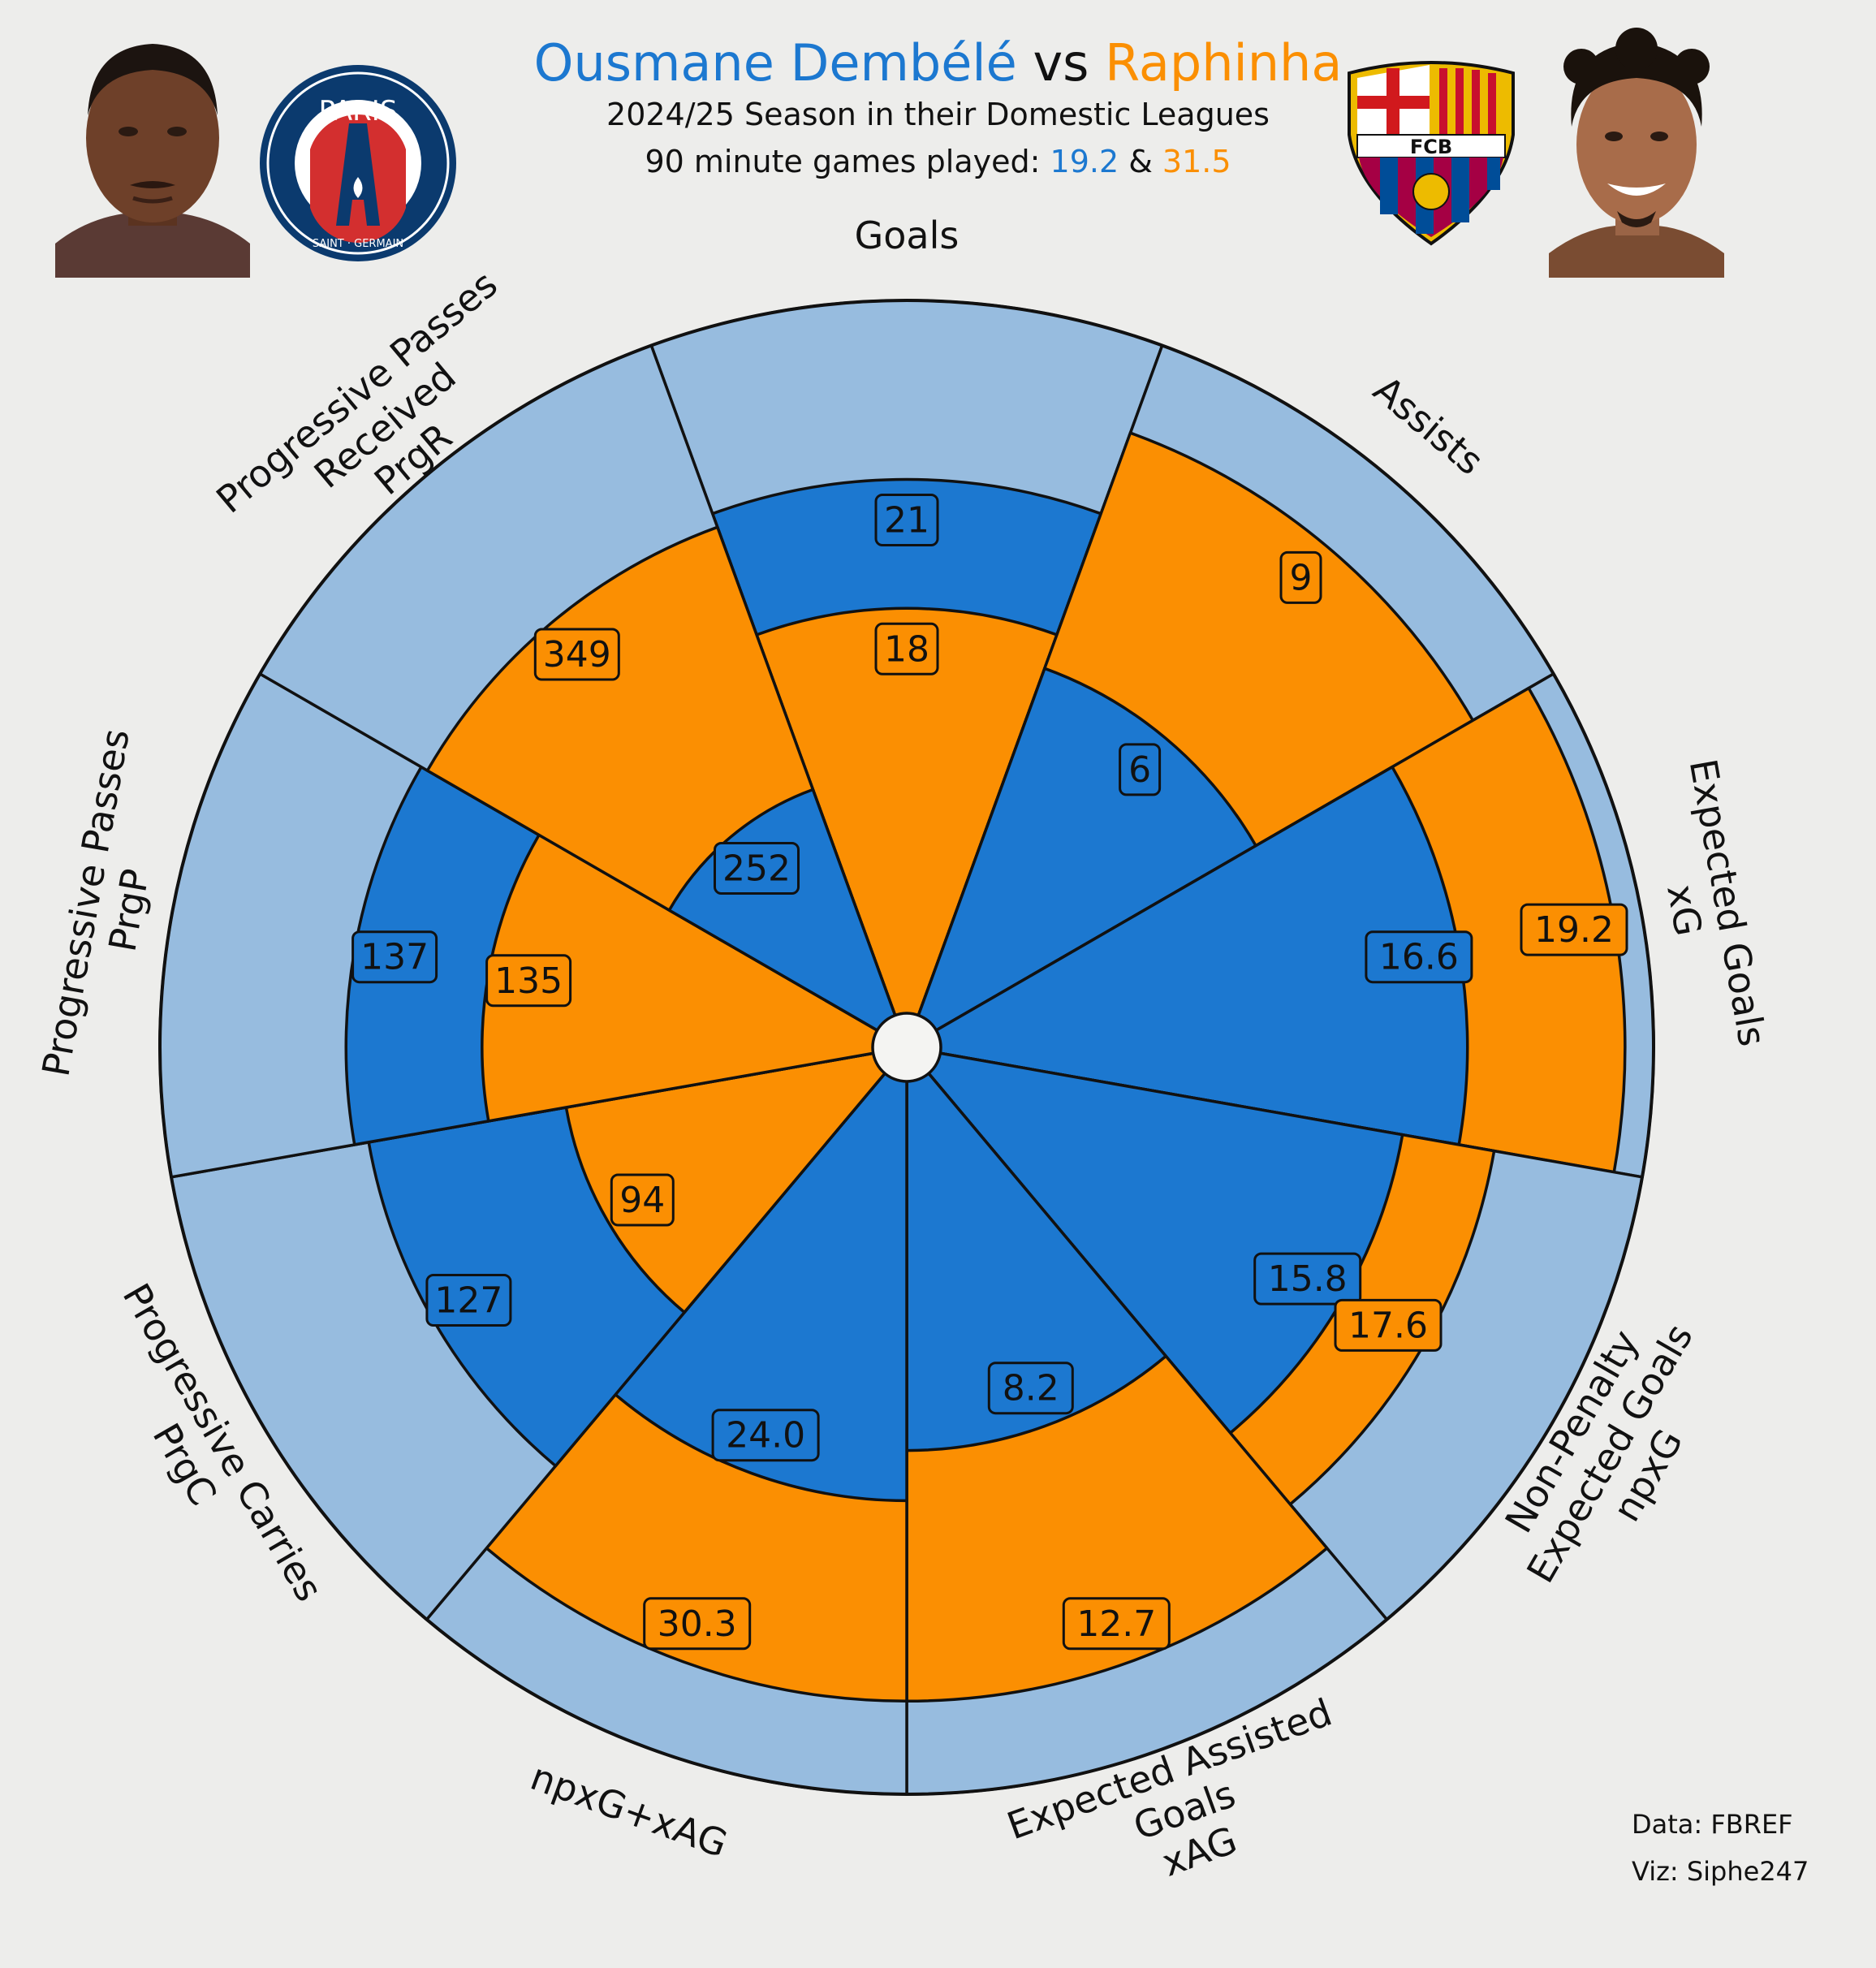 The image size is (1876, 1968). Describe the element at coordinates (938, 115) in the screenshot. I see `chart-subtitle: 2024/25 Season in their Domestic Leagues` at that location.